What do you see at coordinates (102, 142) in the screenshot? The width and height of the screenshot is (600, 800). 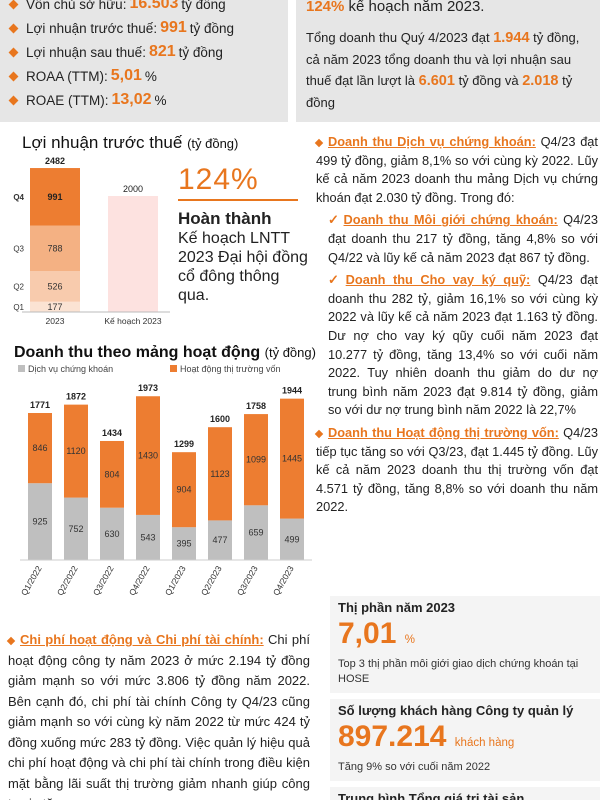 I see `chart-title-text: Lợi nhuận trước thuế` at bounding box center [102, 142].